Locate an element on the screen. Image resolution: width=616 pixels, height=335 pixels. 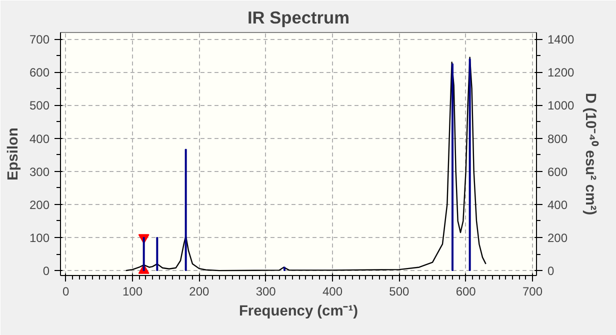
y2-tick-label: 400 is located at coordinates (558, 205).